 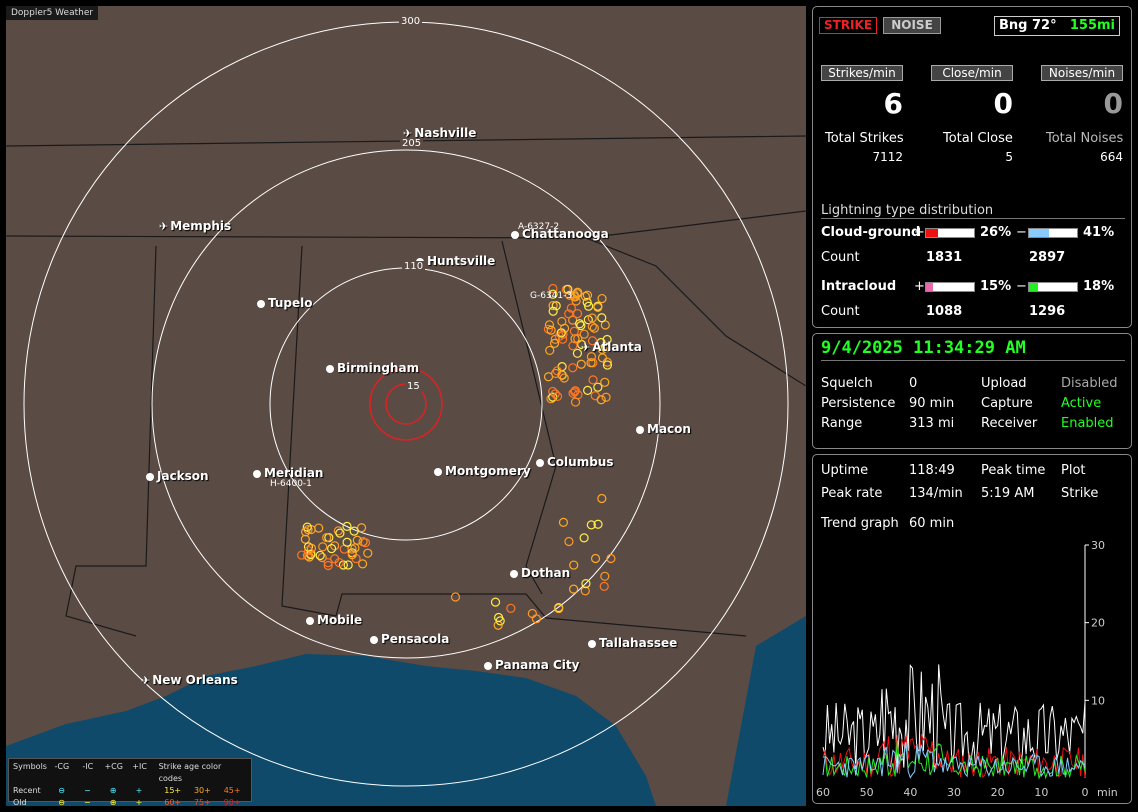 I want to click on city-label: Panama City, so click(x=531, y=665).